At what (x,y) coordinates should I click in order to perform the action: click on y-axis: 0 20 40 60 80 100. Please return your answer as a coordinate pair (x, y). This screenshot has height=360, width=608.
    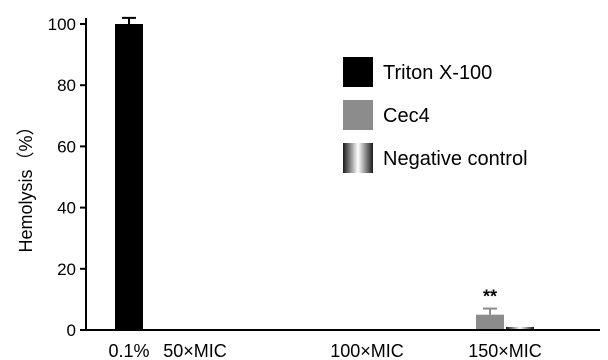
    Looking at the image, I should click on (67, 177).